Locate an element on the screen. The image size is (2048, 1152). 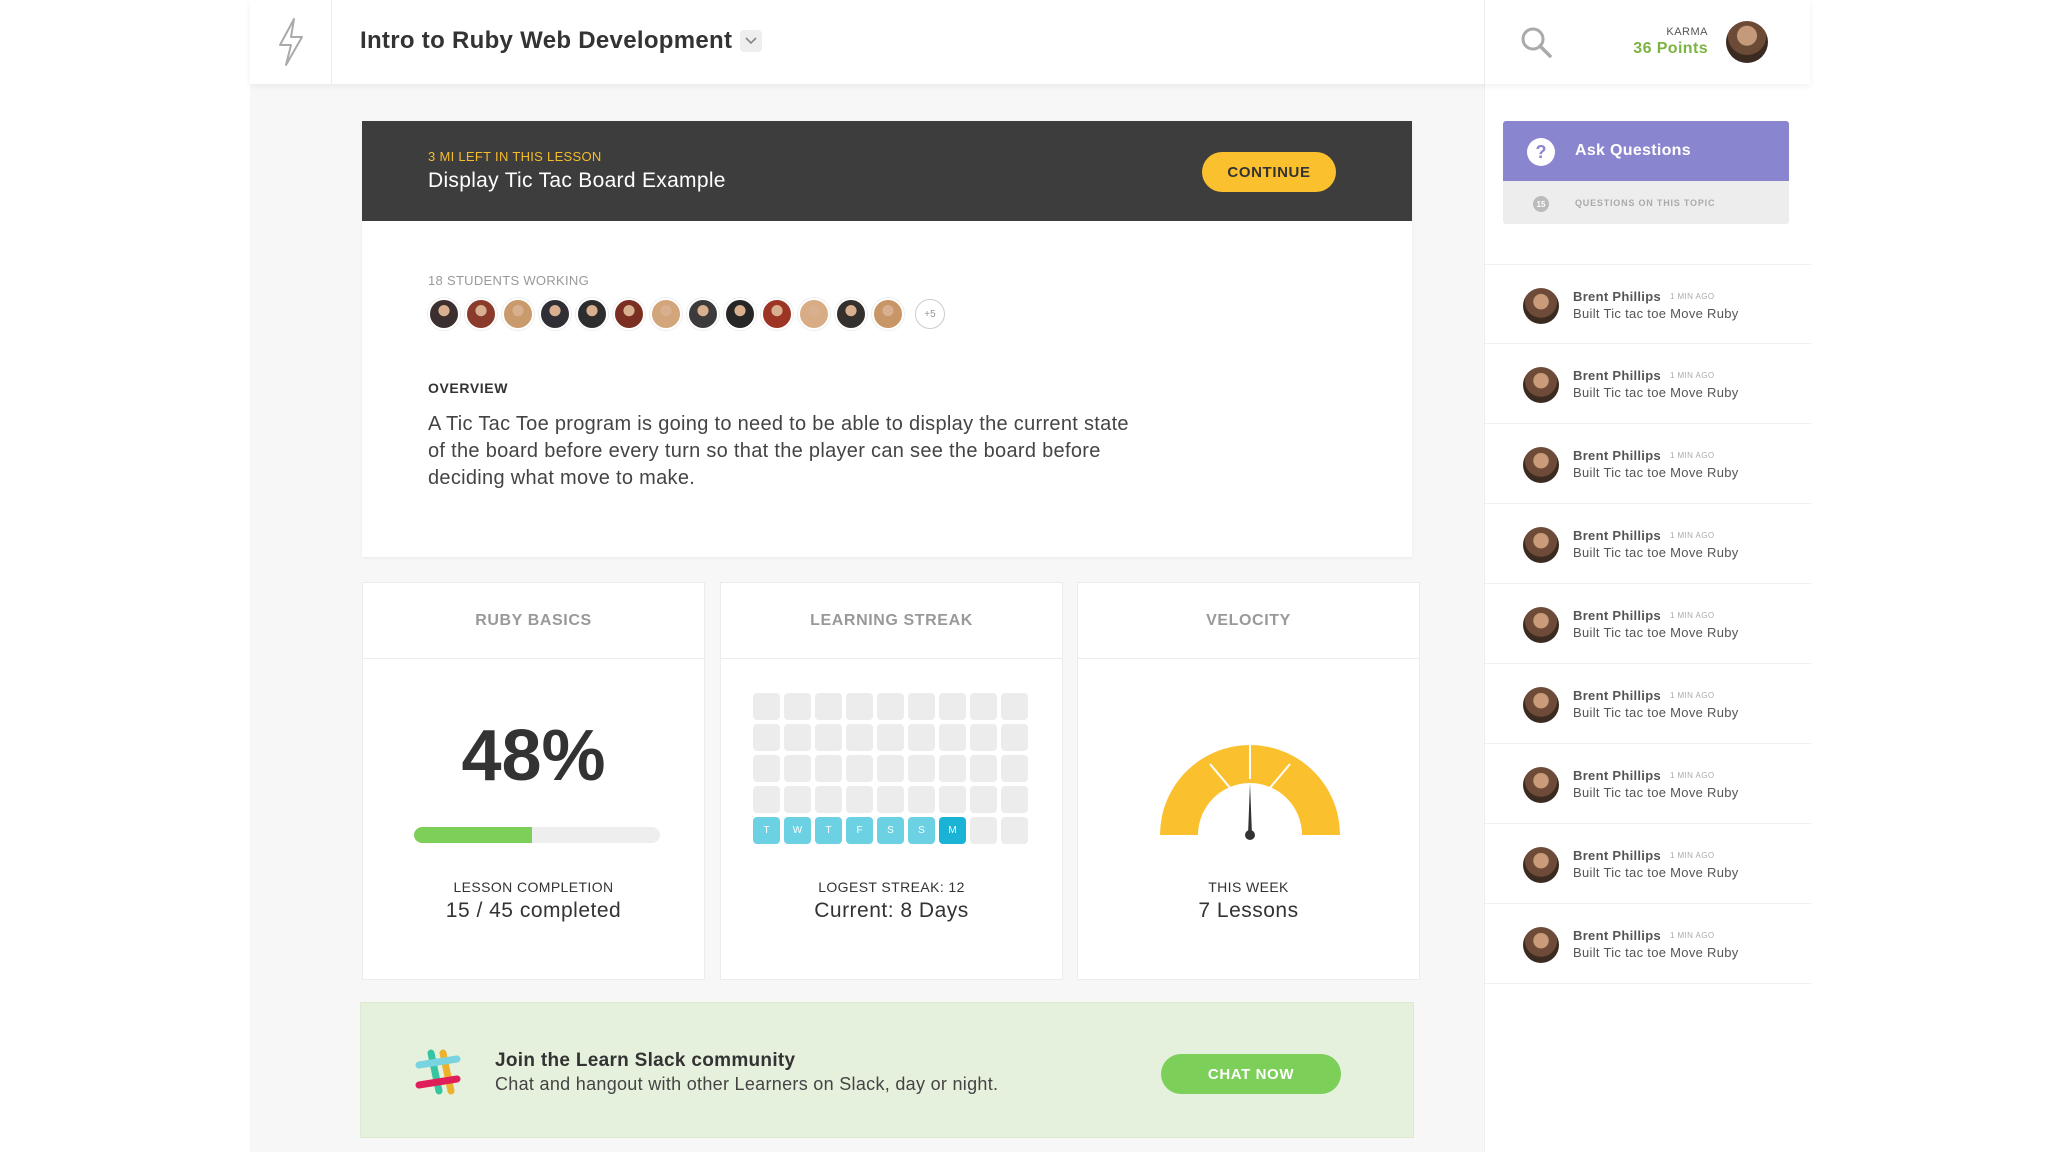
continue-button: CONTINUE is located at coordinates (1269, 172).